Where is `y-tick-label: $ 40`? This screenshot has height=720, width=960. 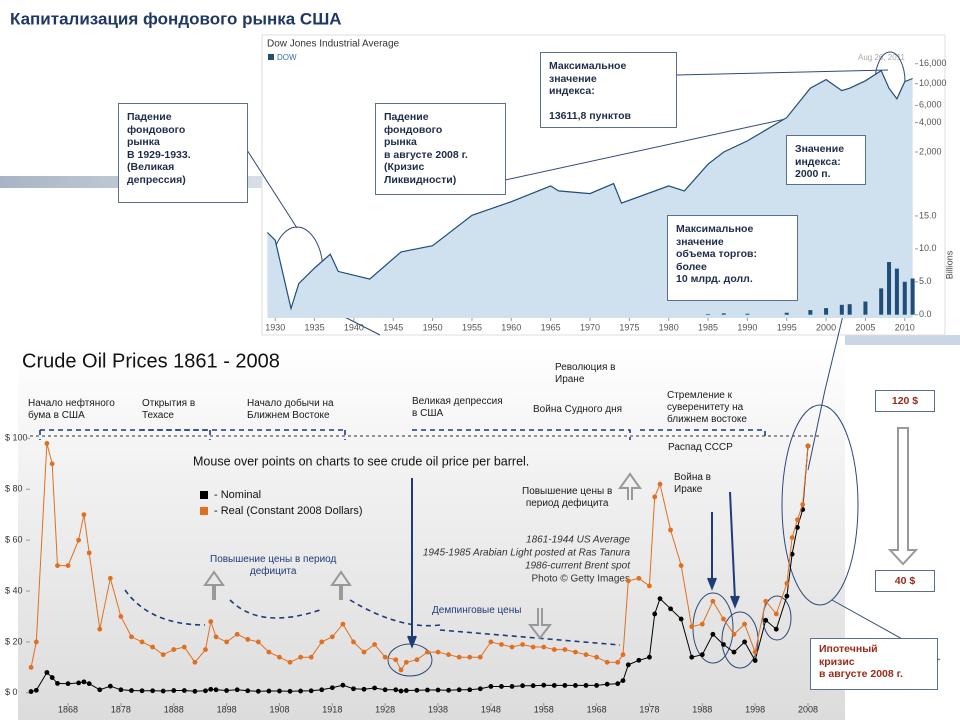
y-tick-label: $ 40 is located at coordinates (14, 590).